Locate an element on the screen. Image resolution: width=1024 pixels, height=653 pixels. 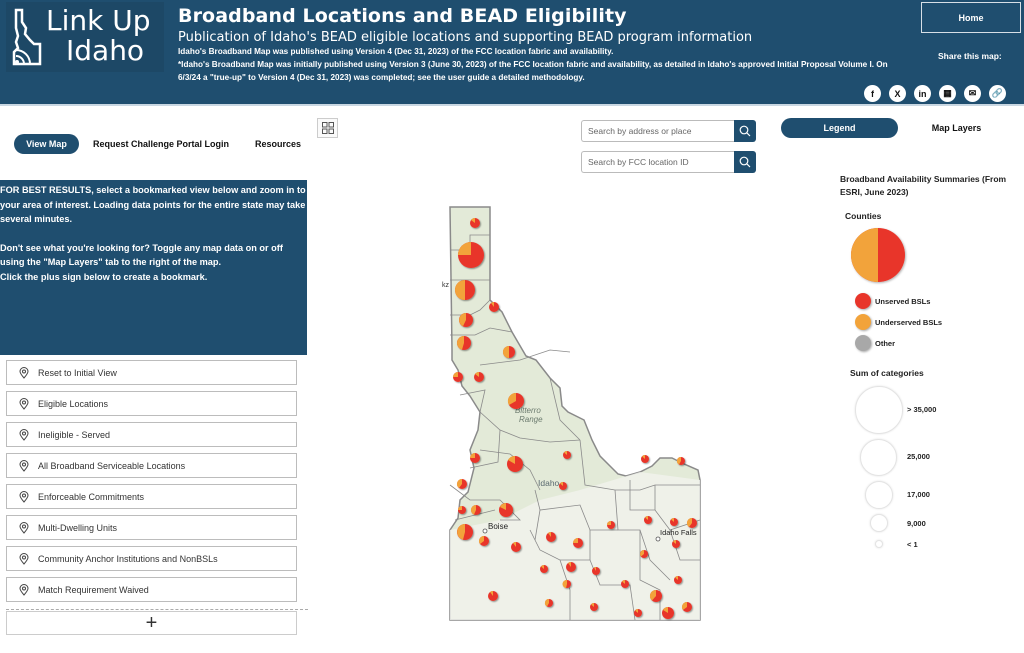
map-label-boise: Boise is located at coordinates (498, 526).